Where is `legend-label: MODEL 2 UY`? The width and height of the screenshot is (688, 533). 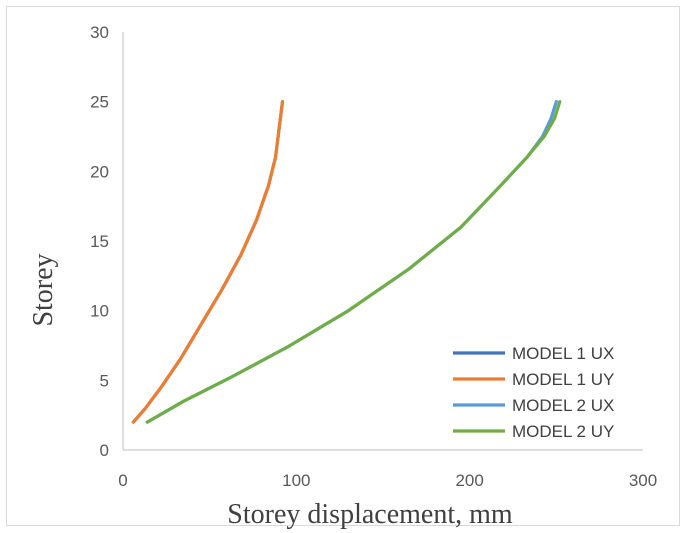 legend-label: MODEL 2 UY is located at coordinates (563, 431).